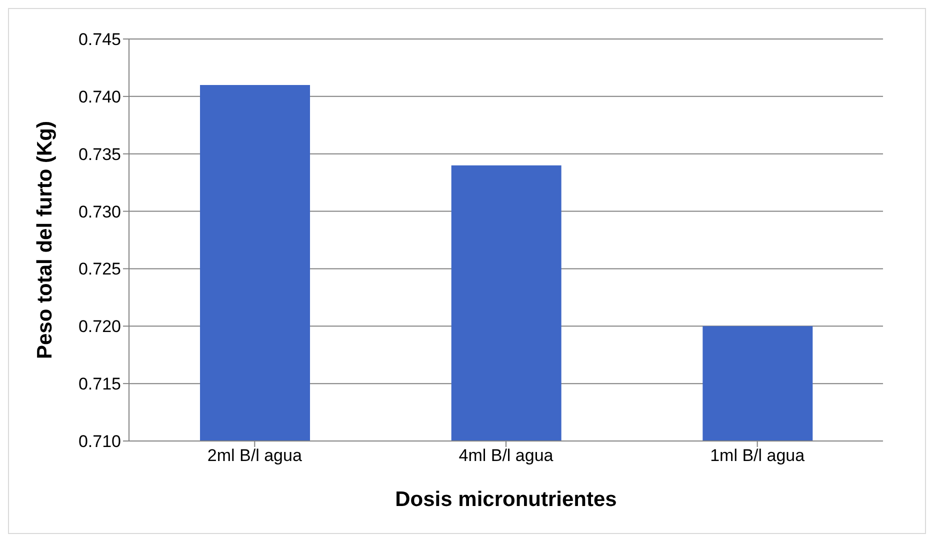 The image size is (932, 540). I want to click on y-tick-label: 0.735, so click(99, 154).